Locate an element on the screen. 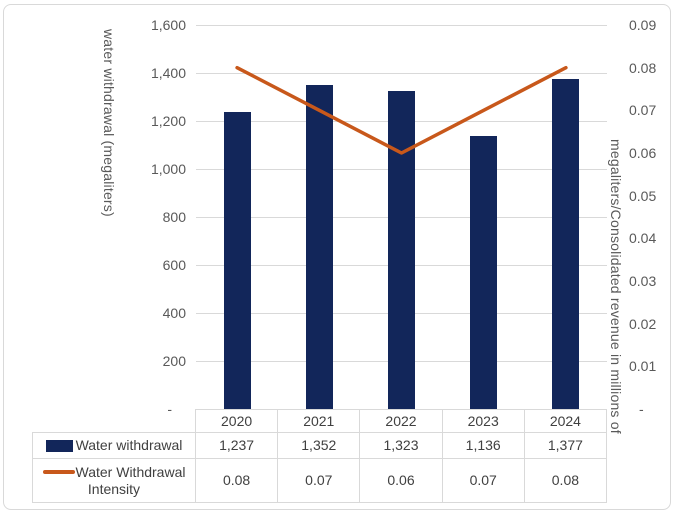  bar-value-cell: 1,237 is located at coordinates (237, 446).